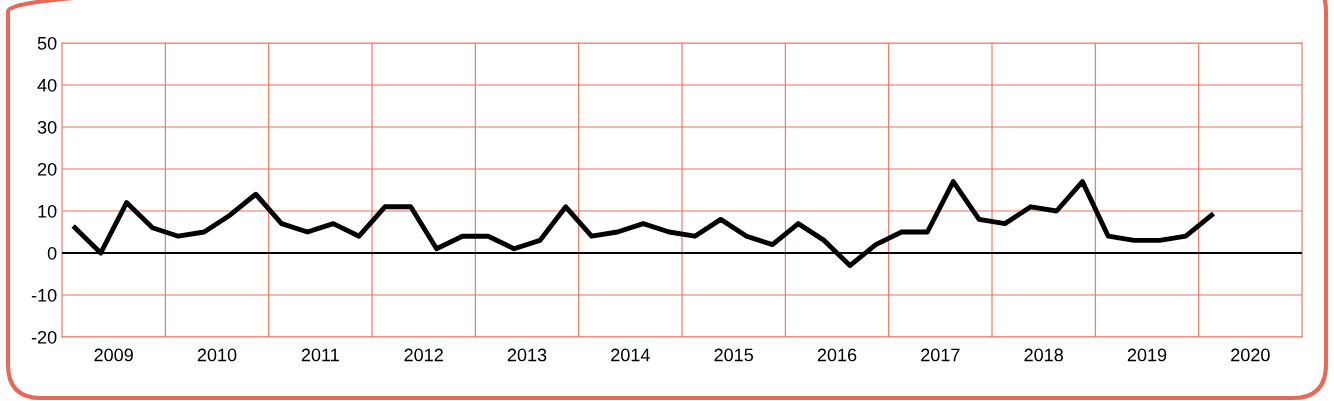  Describe the element at coordinates (47, 43) in the screenshot. I see `y-tick-label: 50` at that location.